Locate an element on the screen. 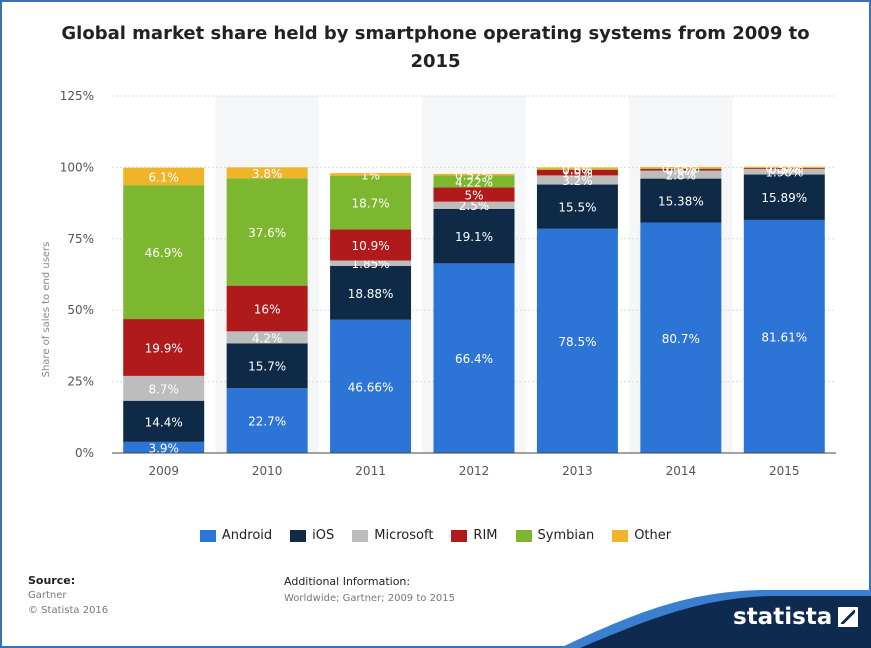  data-label: 4.22% is located at coordinates (474, 182).